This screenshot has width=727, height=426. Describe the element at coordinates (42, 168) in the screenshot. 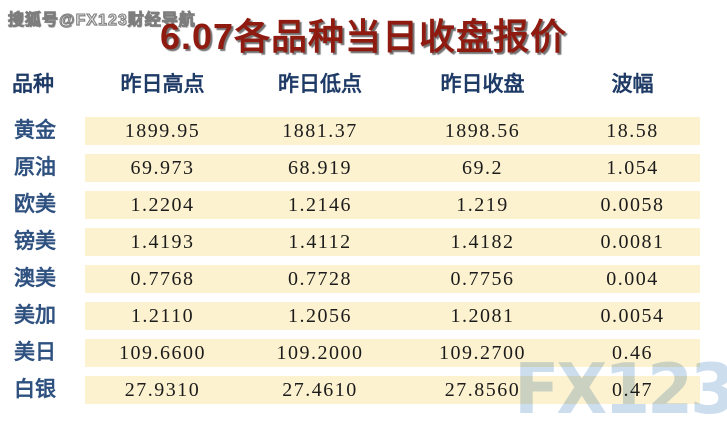

I see `row-label: 原油` at that location.